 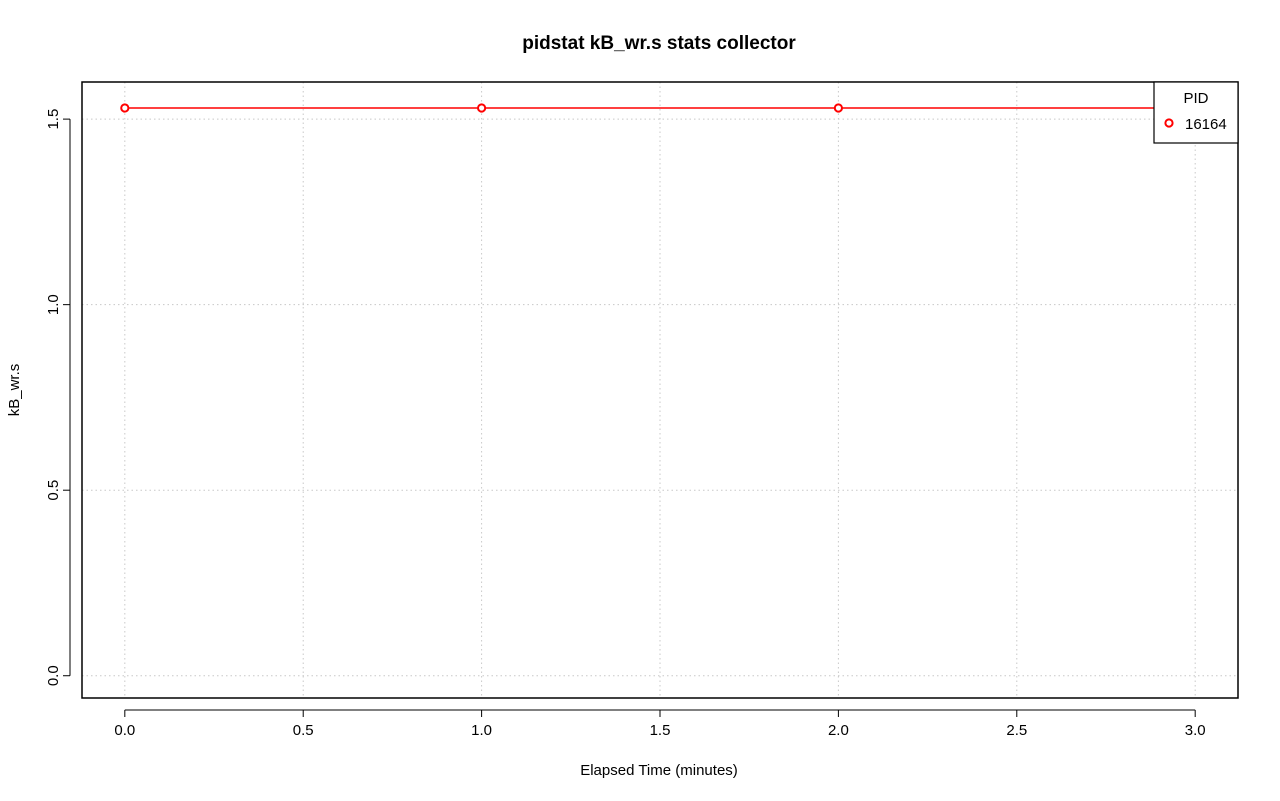 I want to click on y-tick-label: 0.5, so click(x=53, y=490).